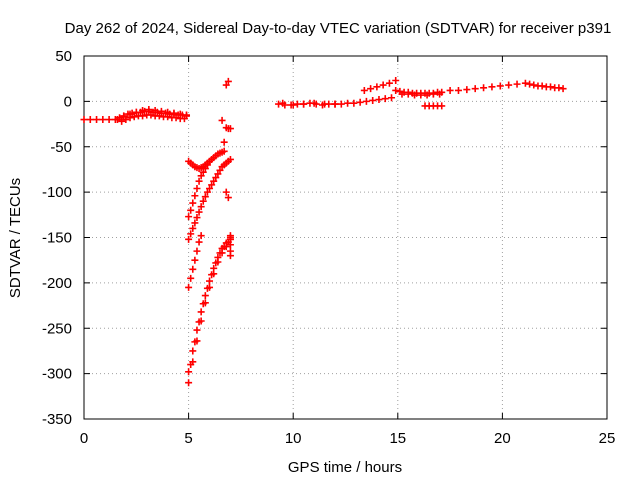 The height and width of the screenshot is (485, 640). What do you see at coordinates (57, 192) in the screenshot?
I see `y-tick-label: -100` at bounding box center [57, 192].